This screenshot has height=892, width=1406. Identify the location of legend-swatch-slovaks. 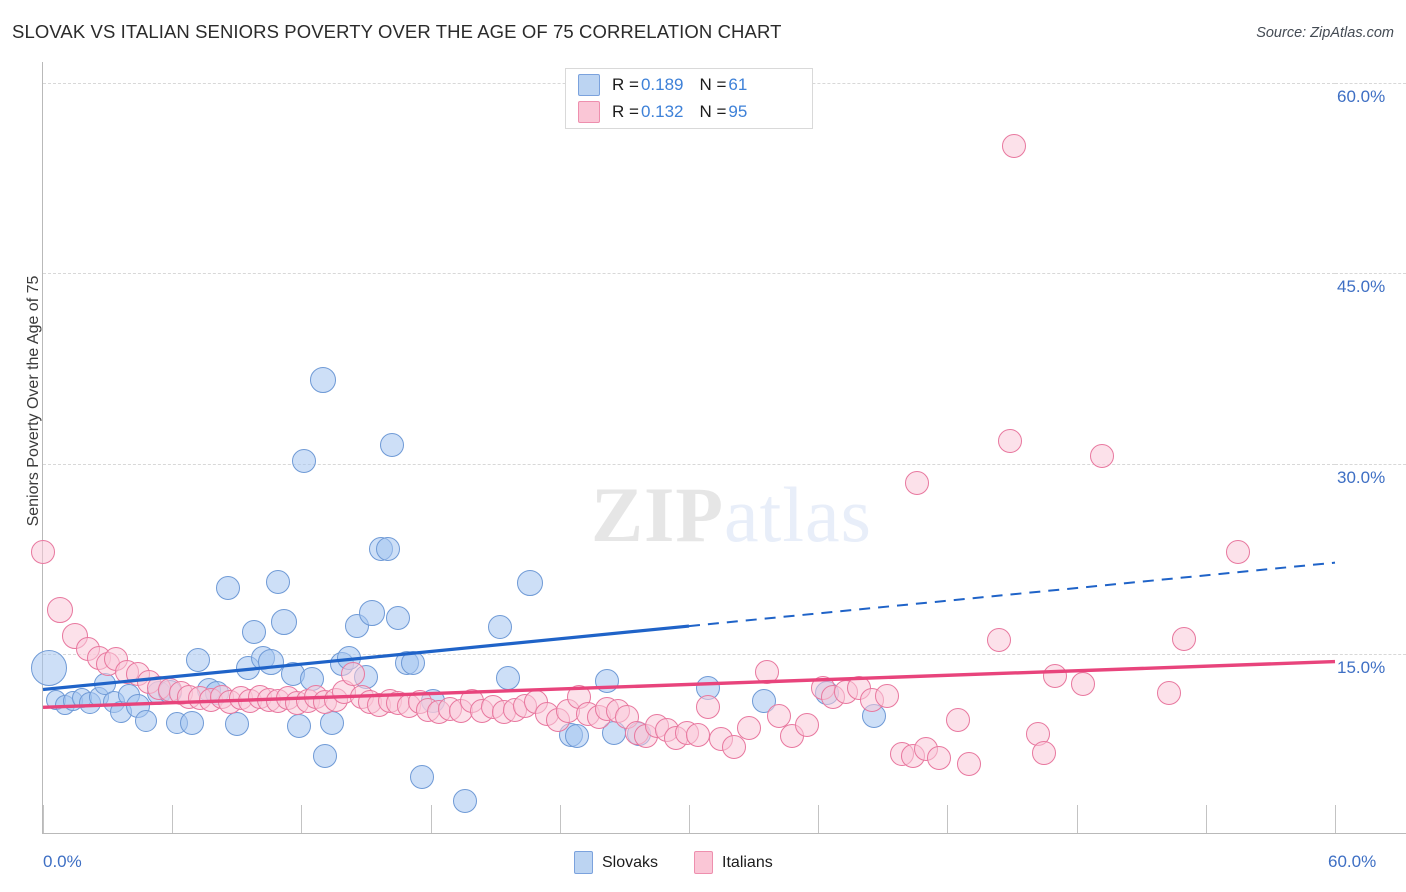
(589, 85).